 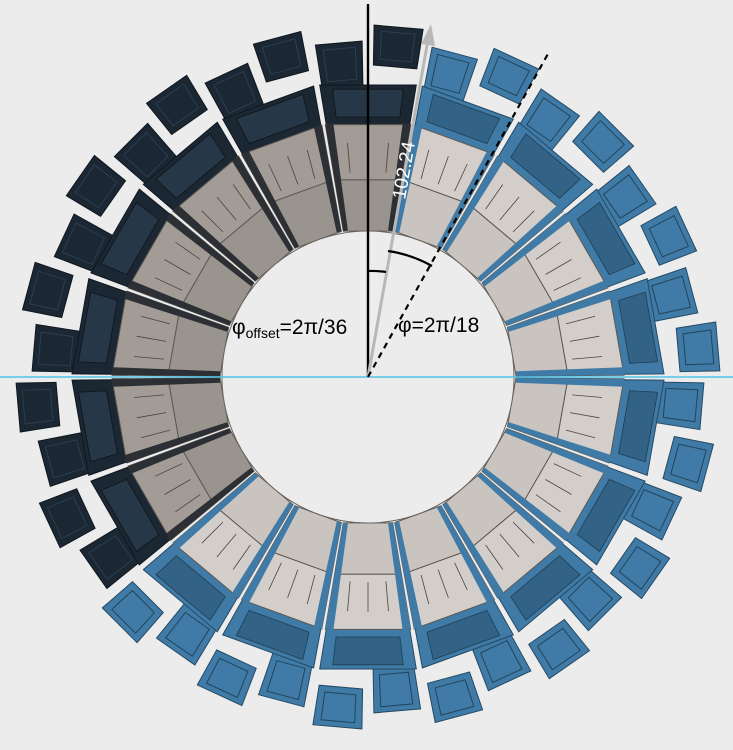 I want to click on phi-label: φ=2π/18, so click(x=438, y=325).